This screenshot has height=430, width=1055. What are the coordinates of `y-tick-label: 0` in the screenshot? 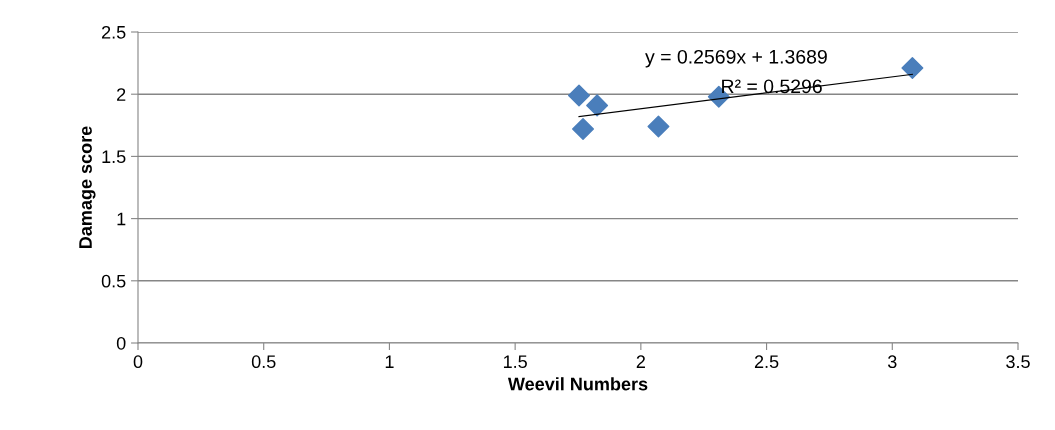 It's located at (121, 343).